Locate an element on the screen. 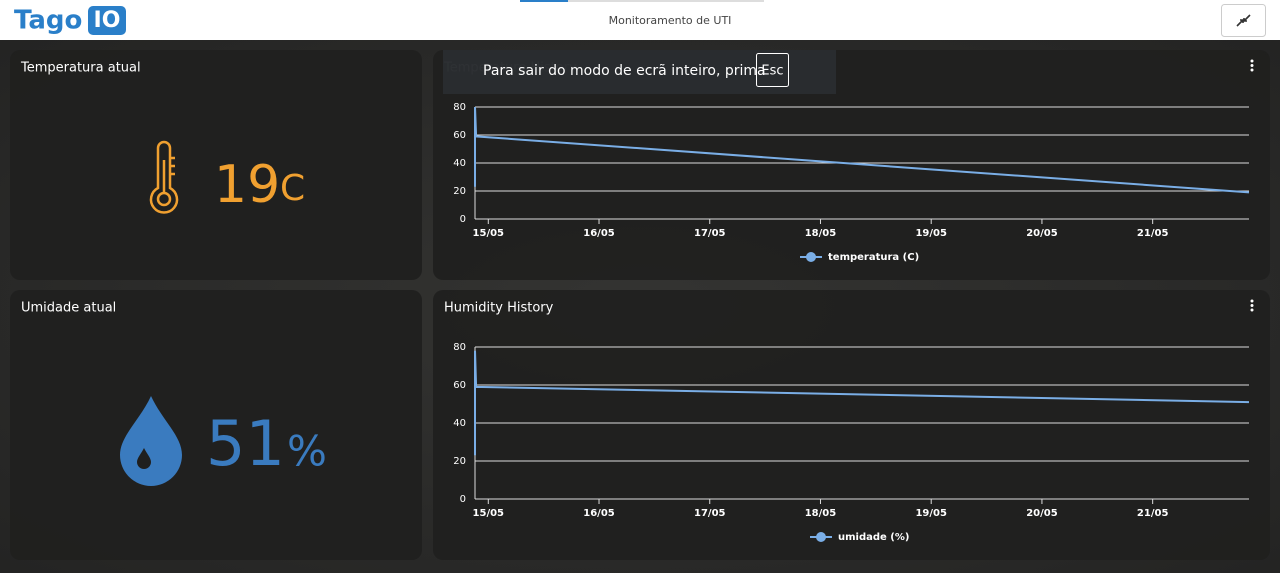  card is located at coordinates (216, 165).